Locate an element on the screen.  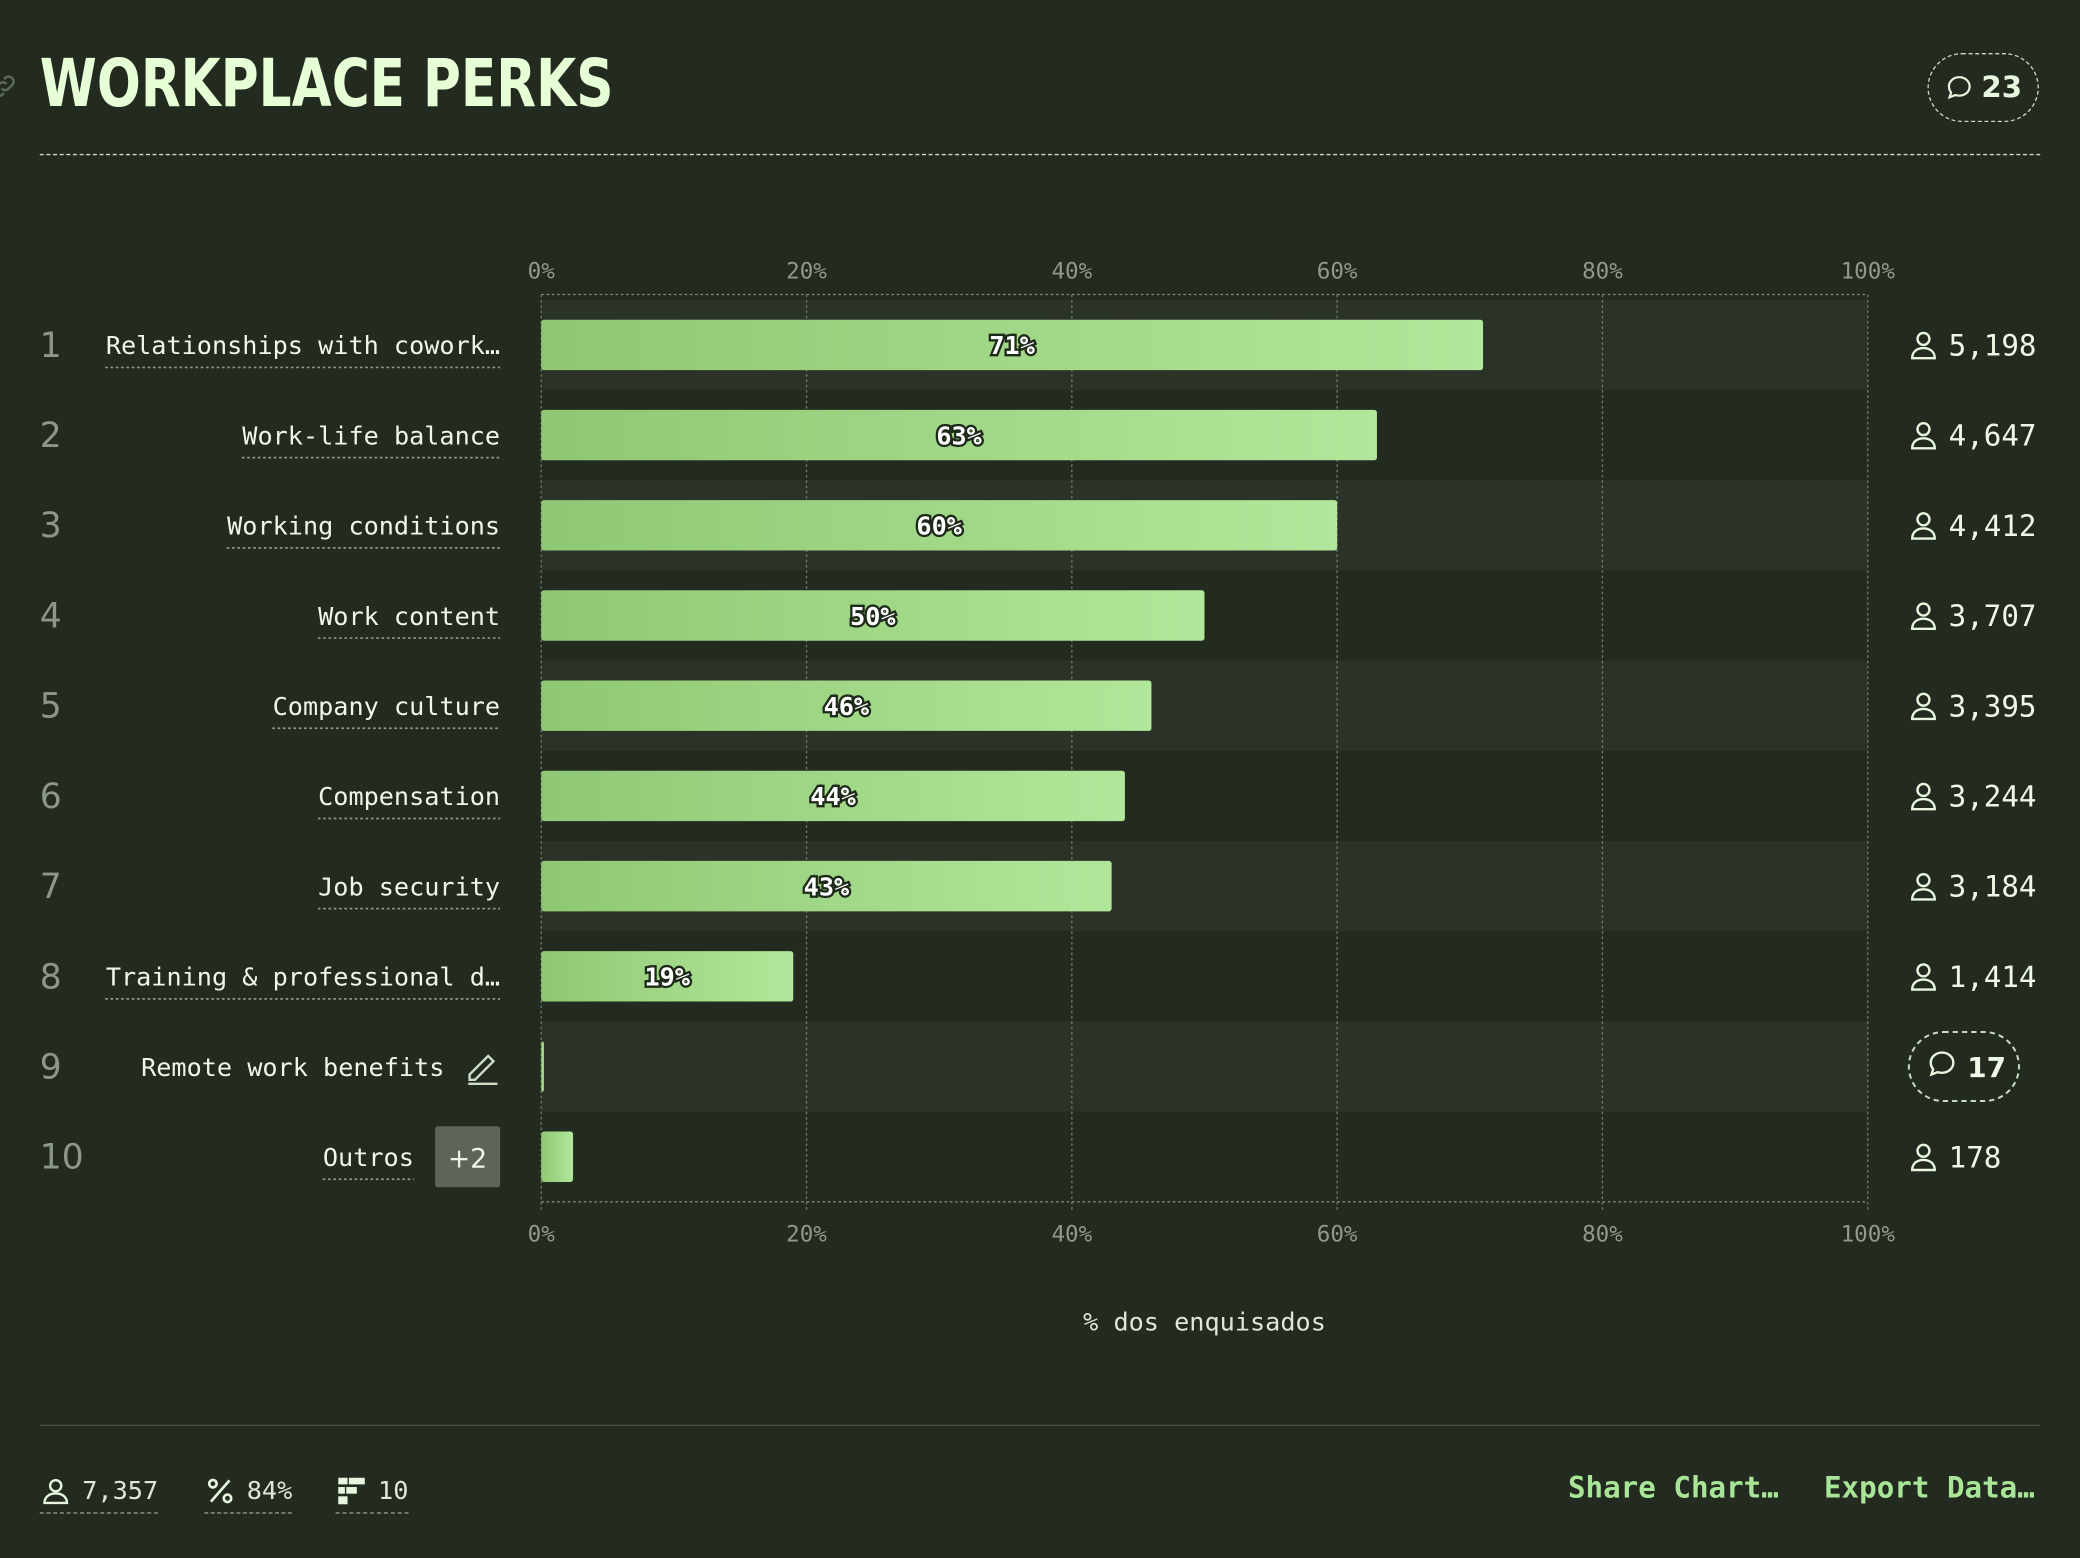
bar-value-label: 60% is located at coordinates (939, 526).